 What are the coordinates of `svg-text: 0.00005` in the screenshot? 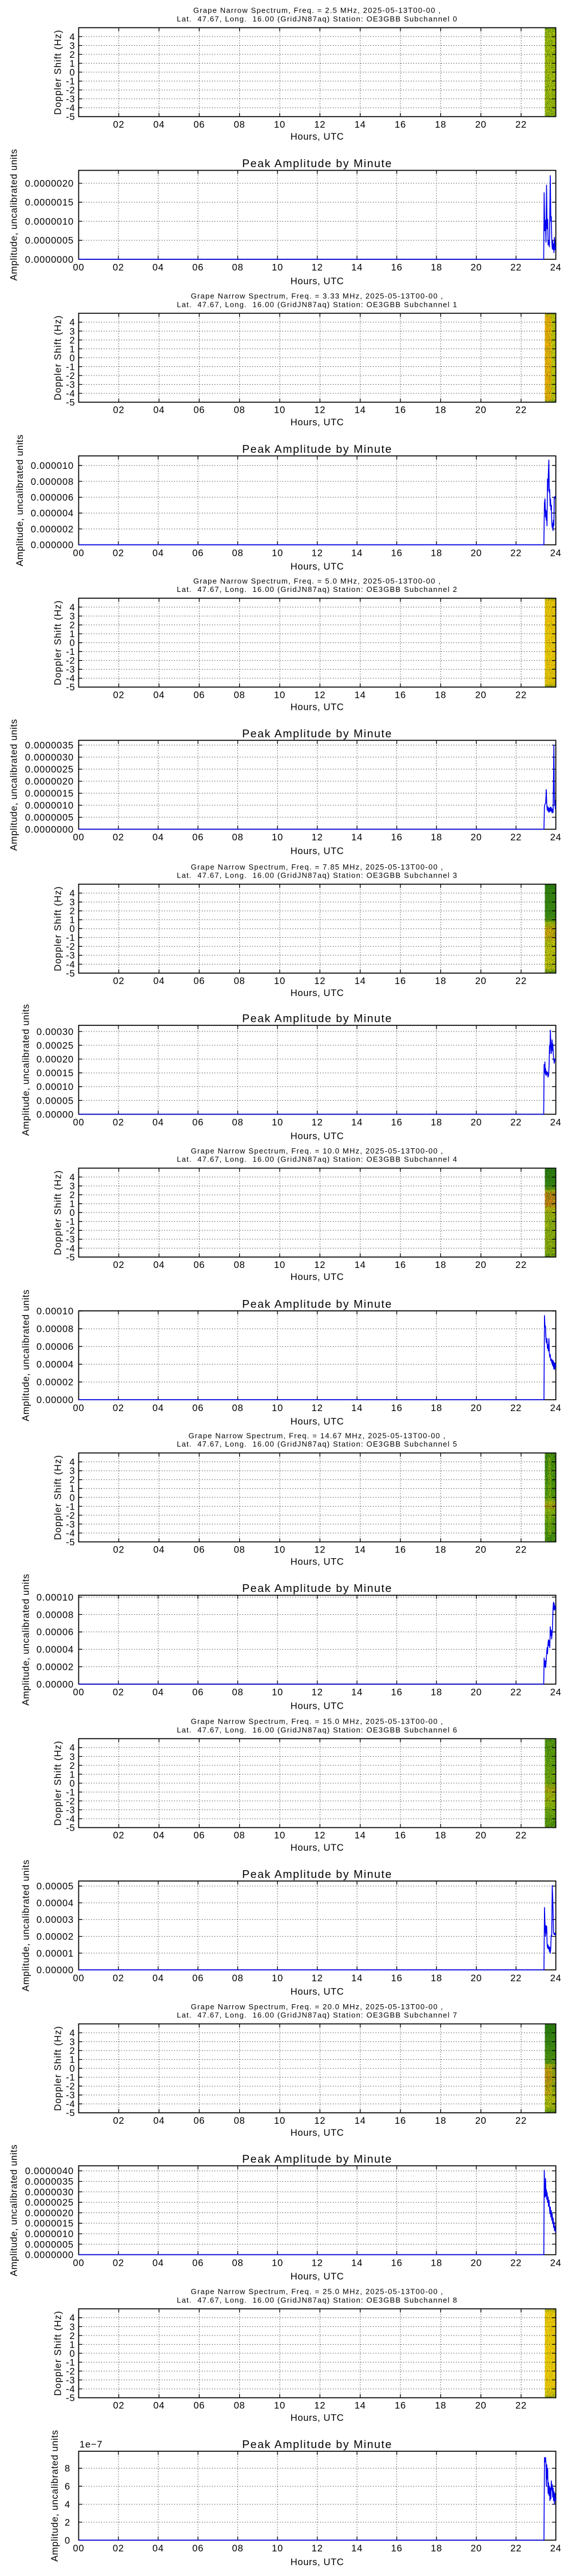 It's located at (55, 1886).